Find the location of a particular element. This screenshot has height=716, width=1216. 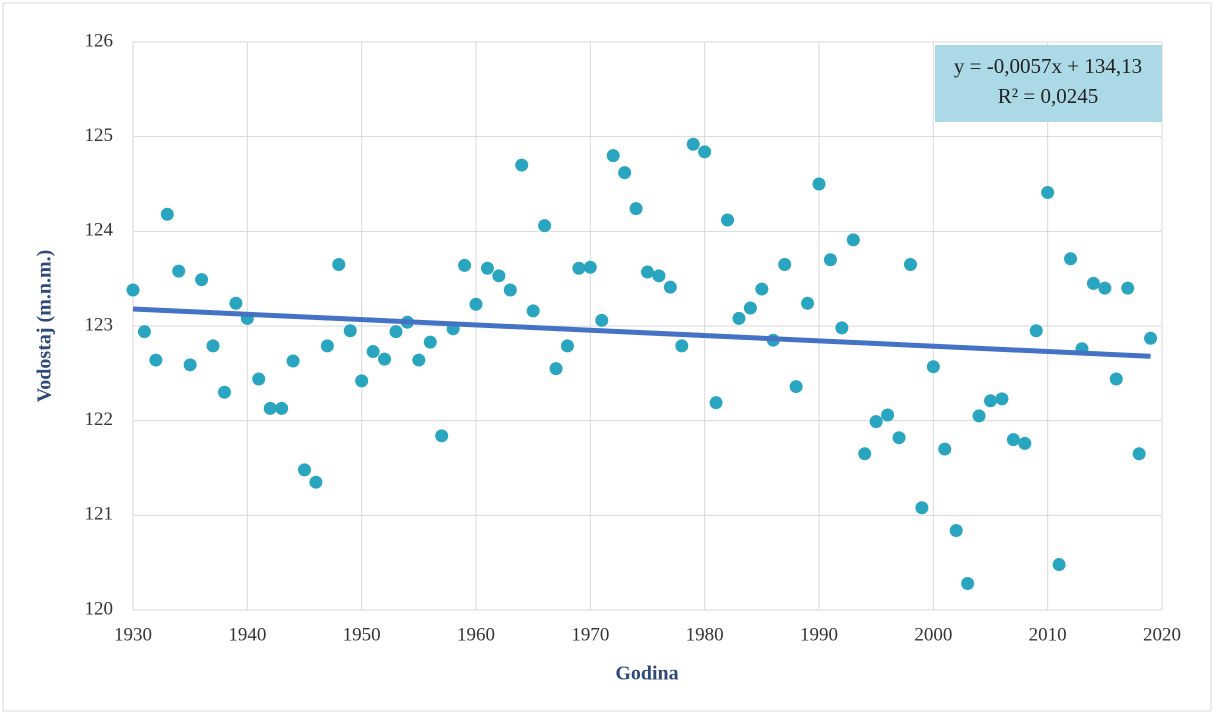

x-tick-label: 1970 is located at coordinates (590, 634).